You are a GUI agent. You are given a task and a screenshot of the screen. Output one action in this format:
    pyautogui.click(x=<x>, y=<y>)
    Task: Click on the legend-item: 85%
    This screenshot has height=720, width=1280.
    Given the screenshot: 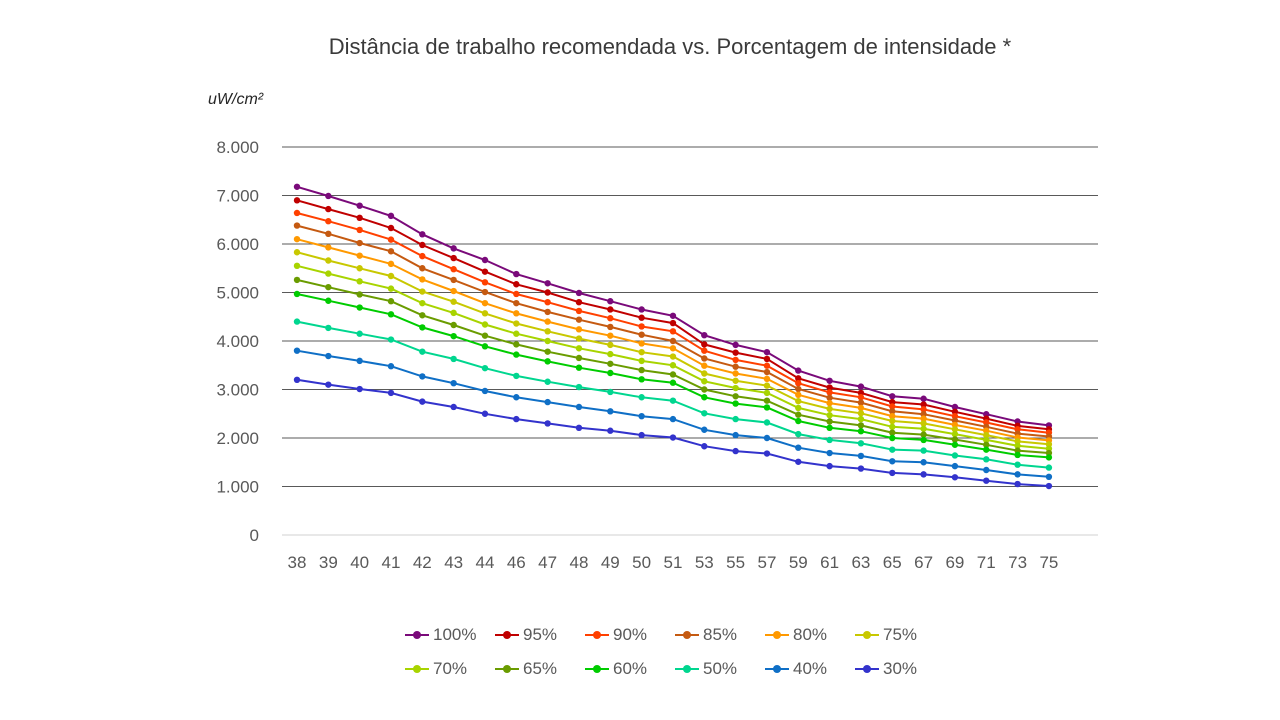 What is the action you would take?
    pyautogui.click(x=720, y=635)
    